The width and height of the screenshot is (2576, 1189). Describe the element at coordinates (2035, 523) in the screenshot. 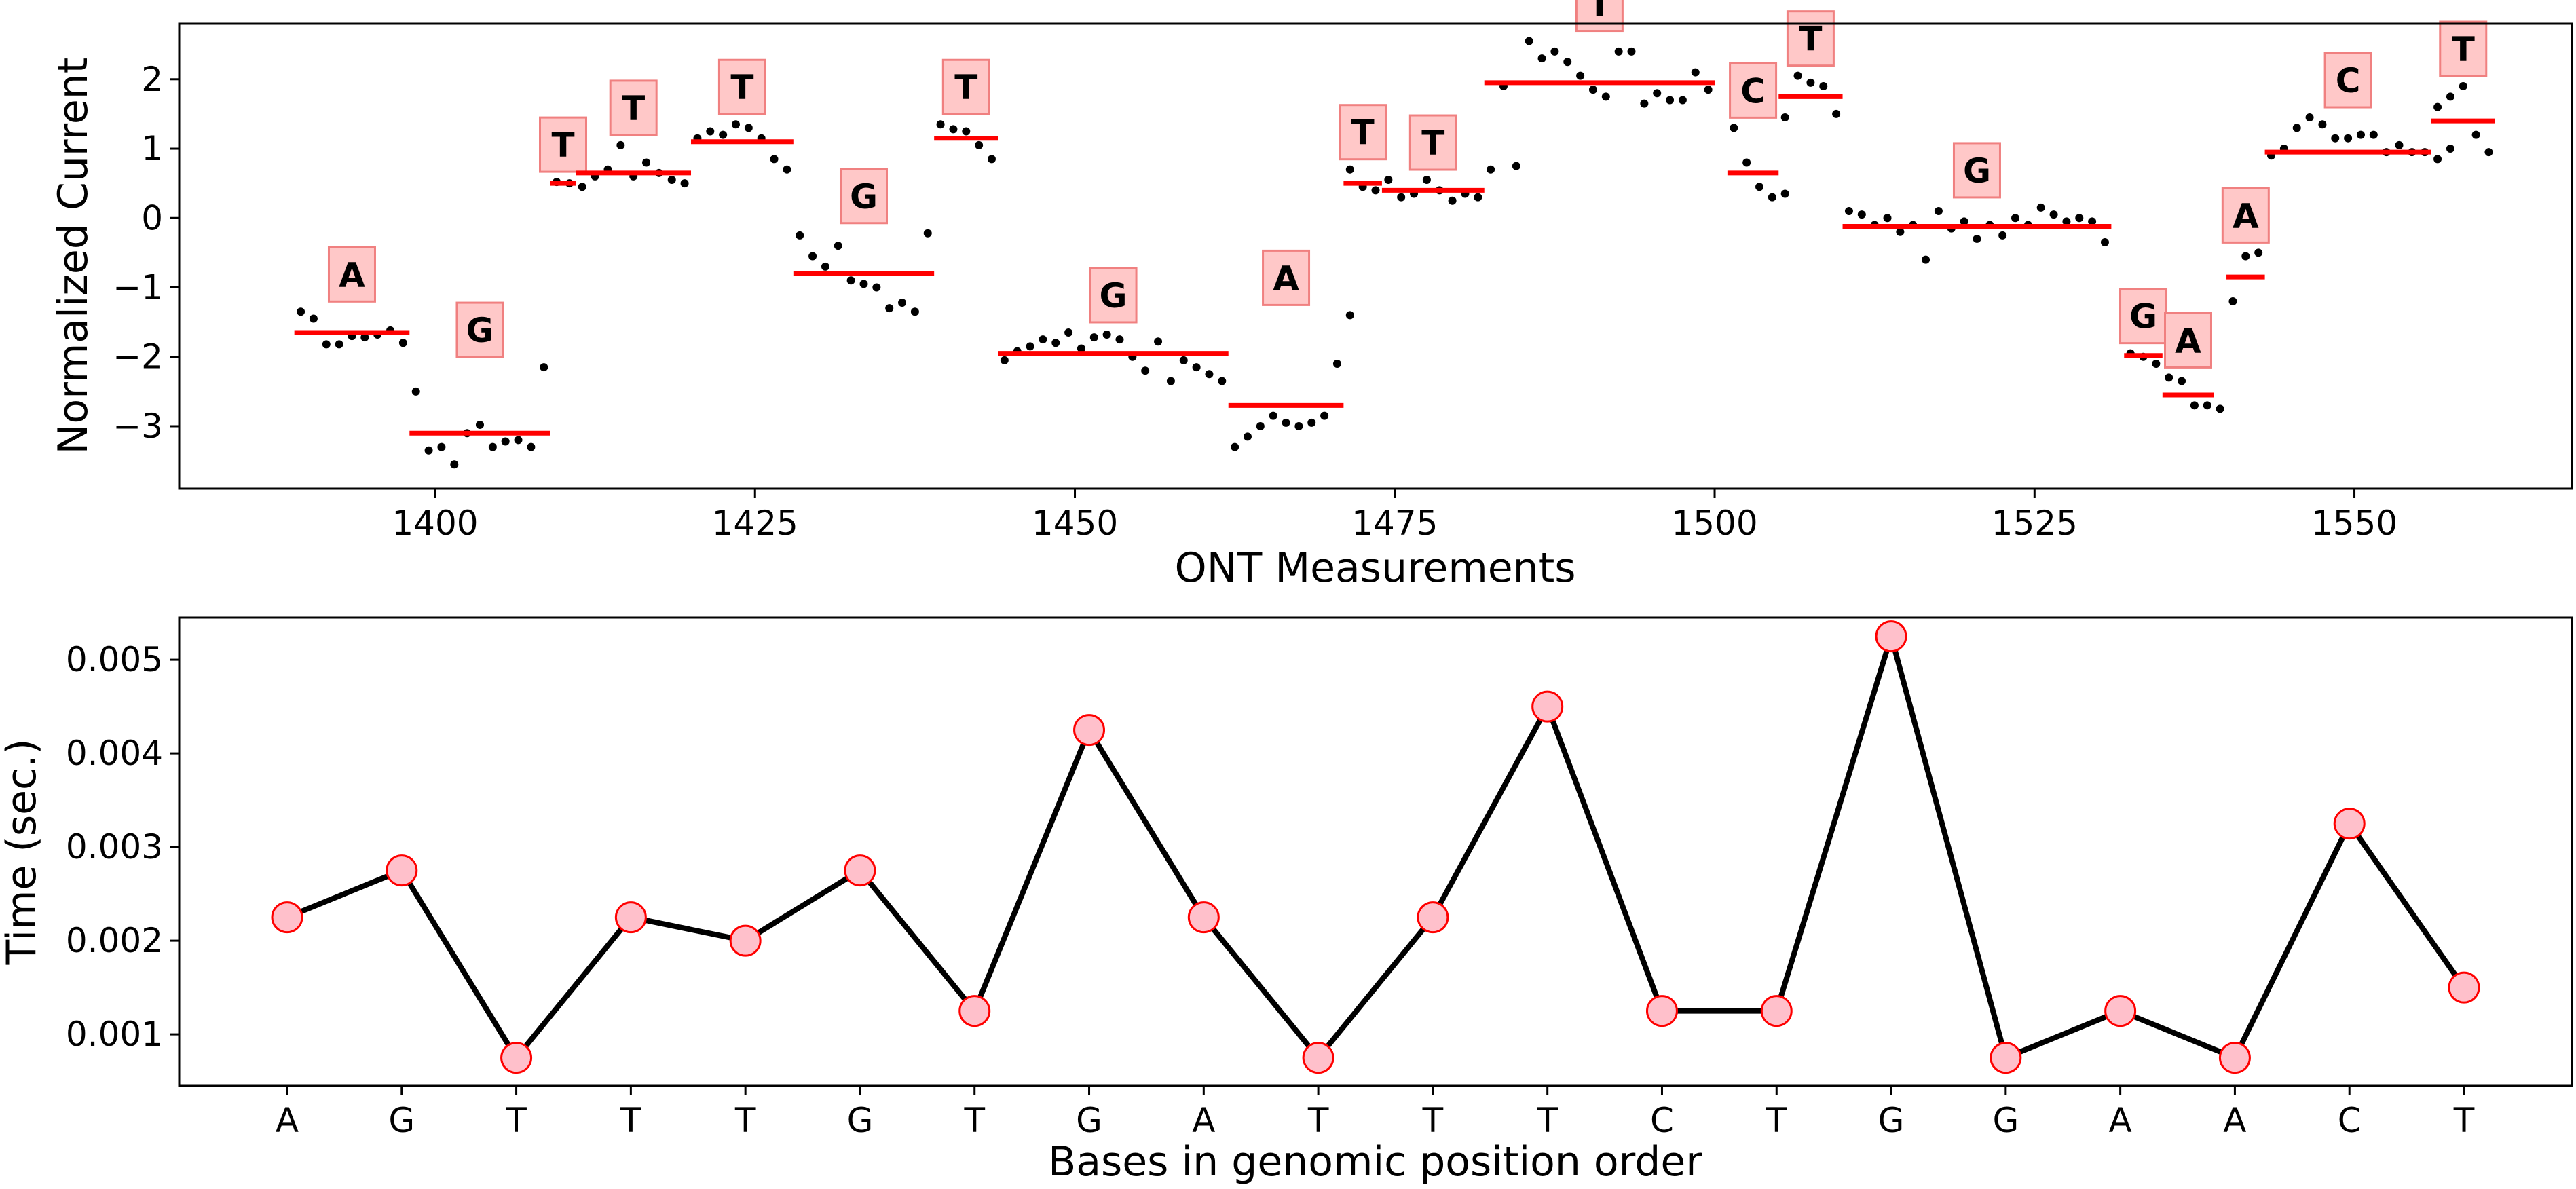

I see `x-tick-label: 1525` at that location.